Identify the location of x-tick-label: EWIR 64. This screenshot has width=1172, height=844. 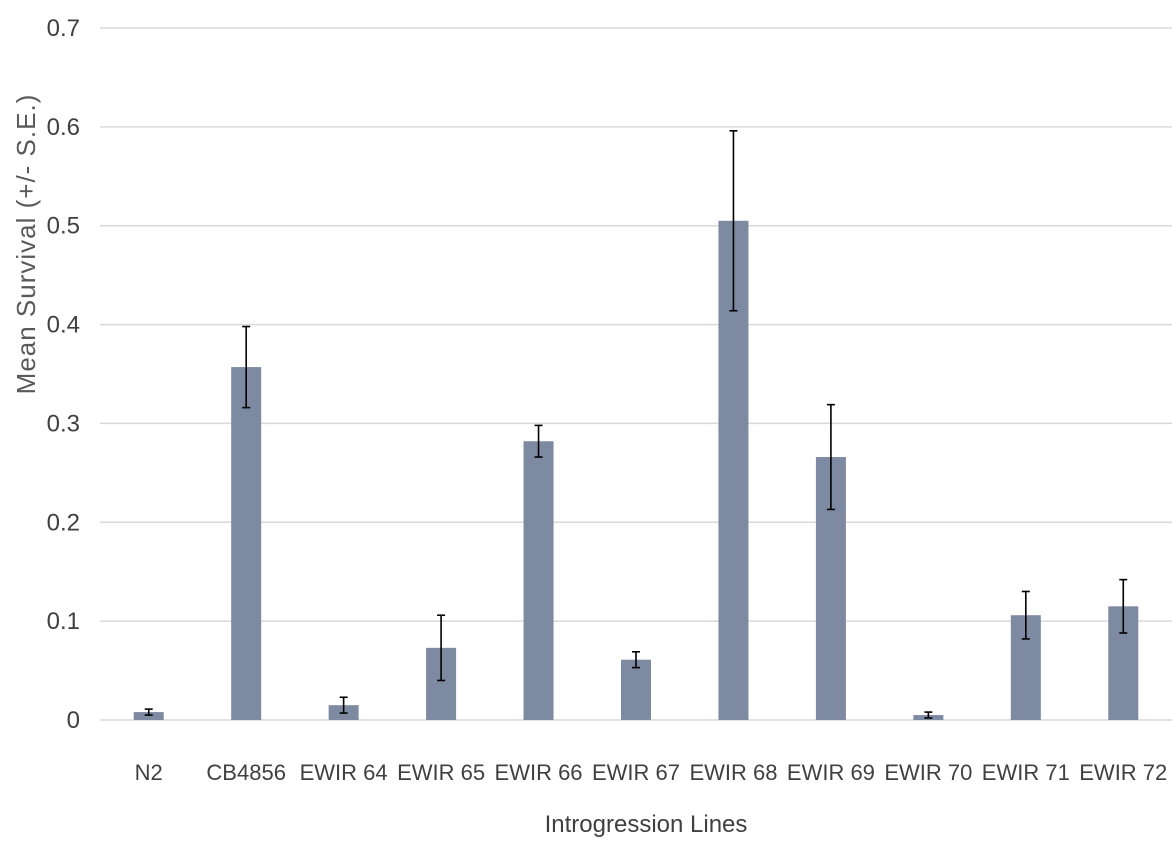
(344, 772).